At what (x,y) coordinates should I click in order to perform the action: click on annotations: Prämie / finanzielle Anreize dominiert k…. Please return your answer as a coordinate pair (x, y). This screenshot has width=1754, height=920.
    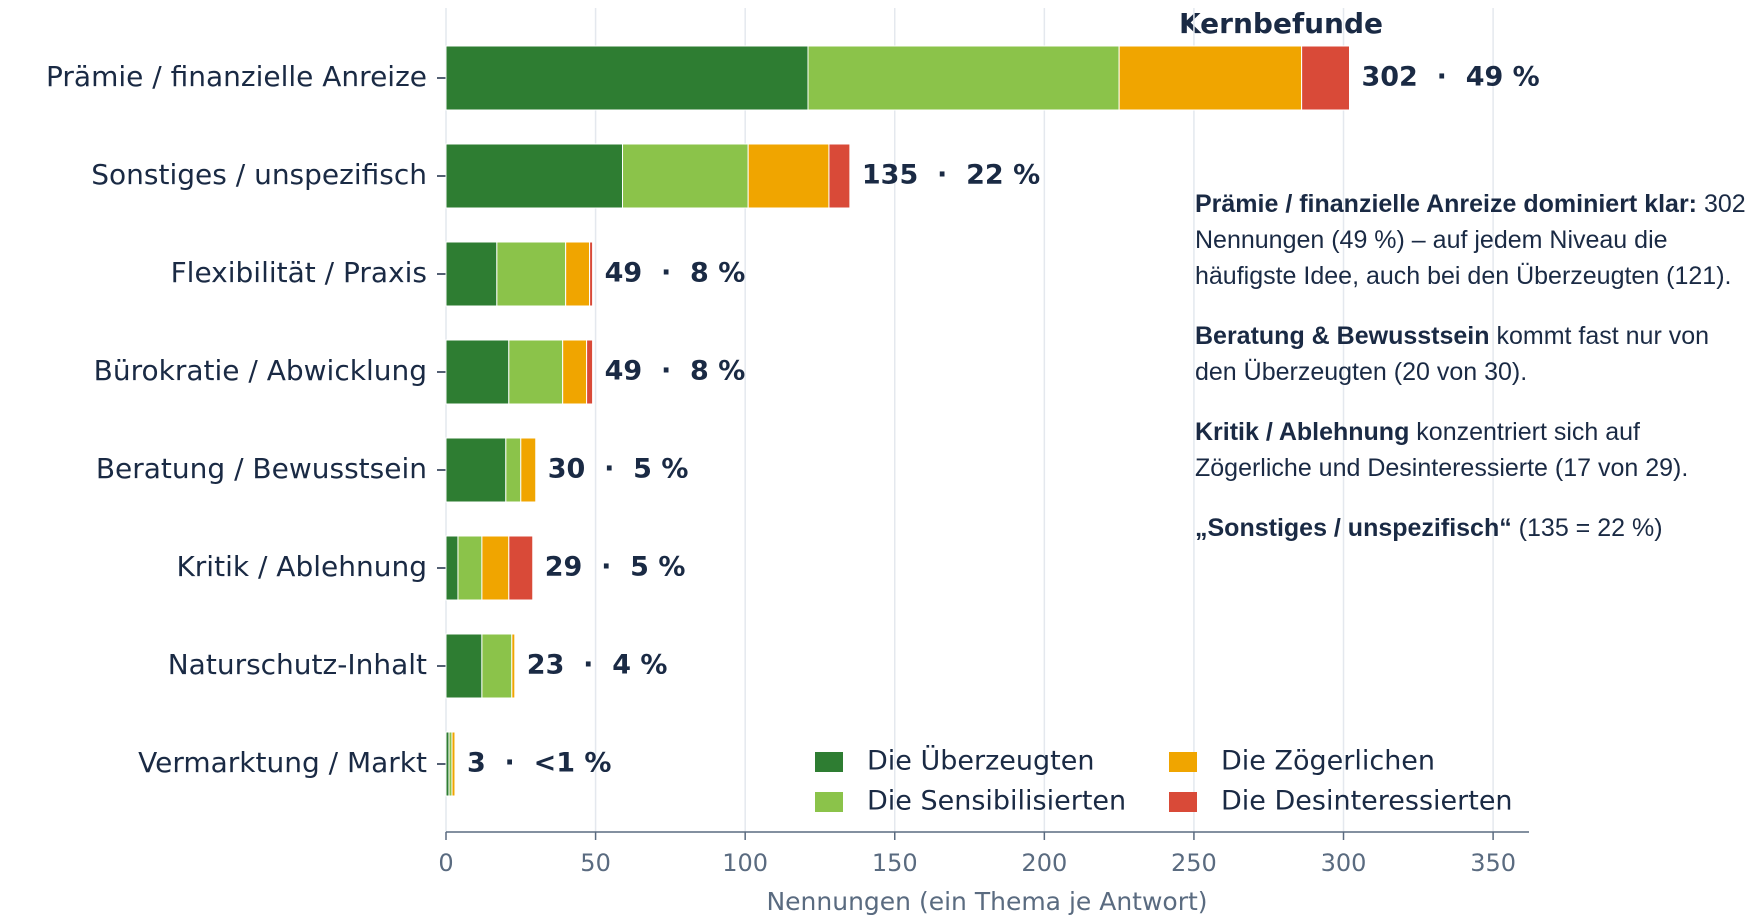
    Looking at the image, I should click on (1471, 378).